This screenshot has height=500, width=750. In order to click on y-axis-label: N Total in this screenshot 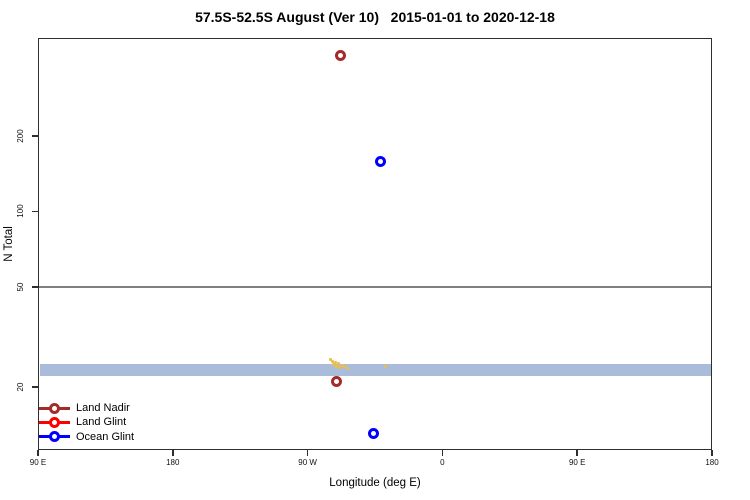, I will do `click(9, 244)`.